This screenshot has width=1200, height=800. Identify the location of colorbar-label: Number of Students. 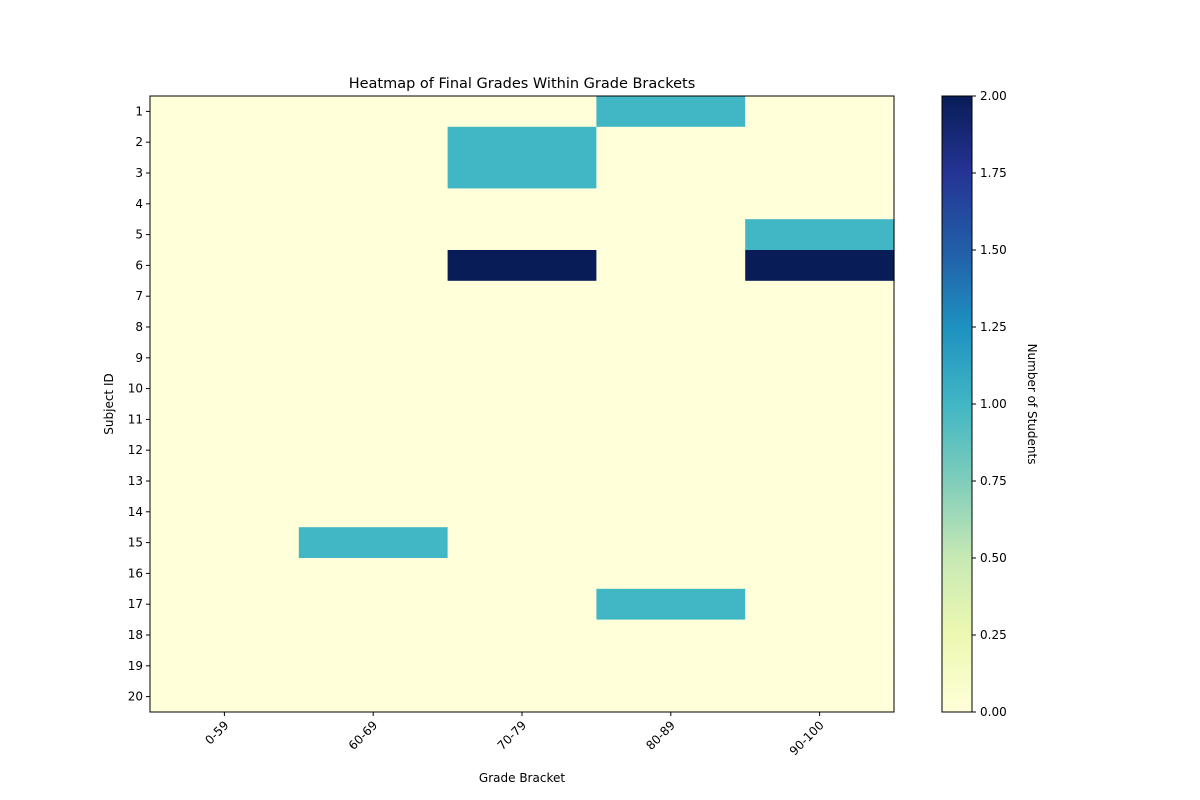
(1032, 404).